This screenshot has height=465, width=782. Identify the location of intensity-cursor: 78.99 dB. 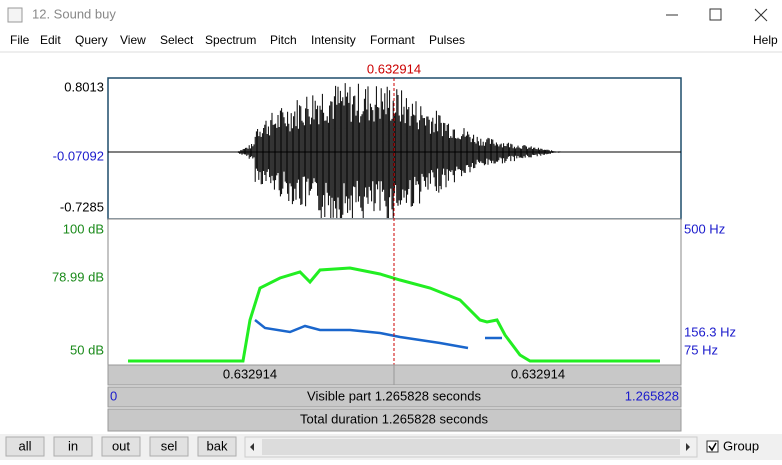
(78, 276).